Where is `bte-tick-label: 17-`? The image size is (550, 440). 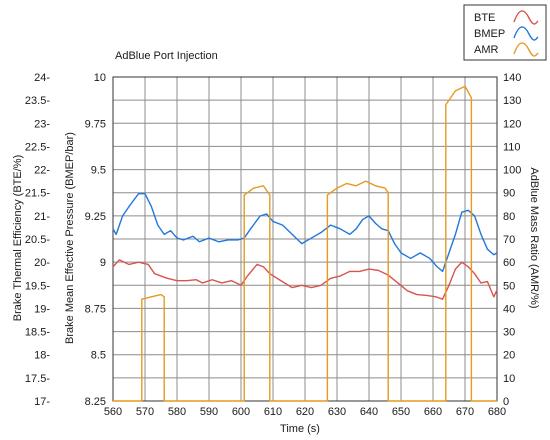
bte-tick-label: 17- is located at coordinates (42, 402).